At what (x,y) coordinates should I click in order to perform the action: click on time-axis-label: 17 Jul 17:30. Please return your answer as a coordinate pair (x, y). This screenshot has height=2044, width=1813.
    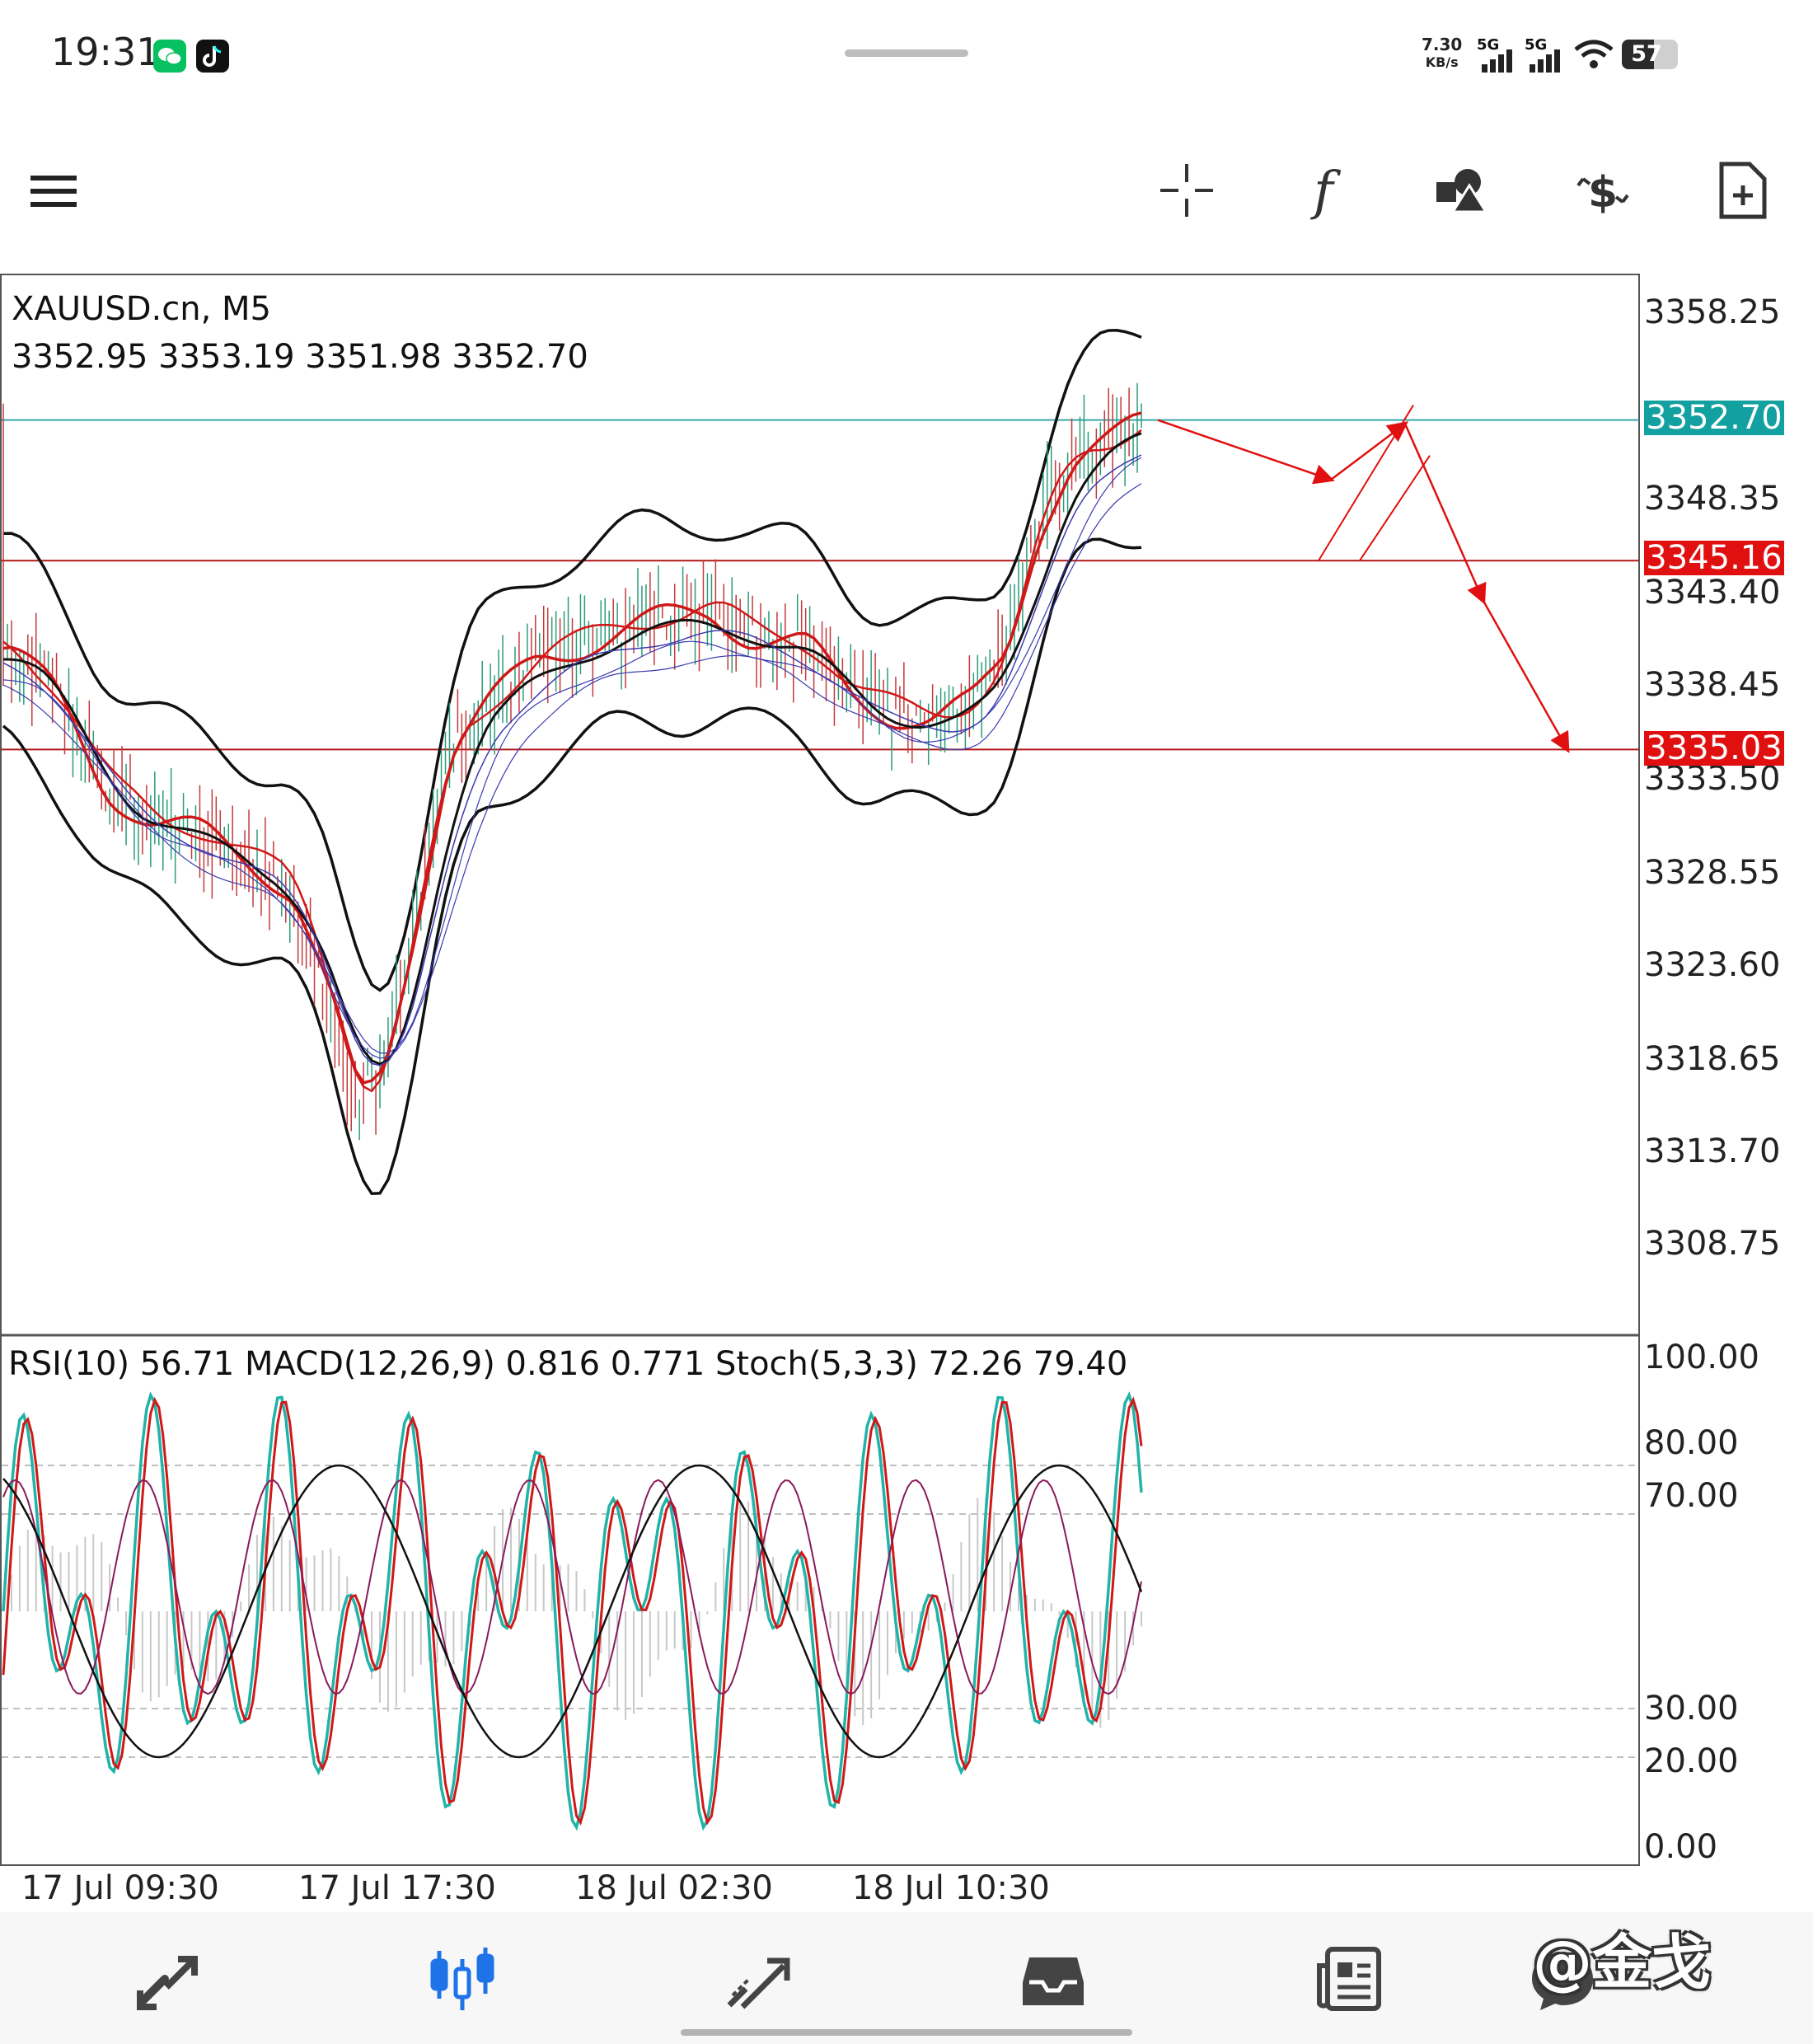
    Looking at the image, I should click on (397, 1888).